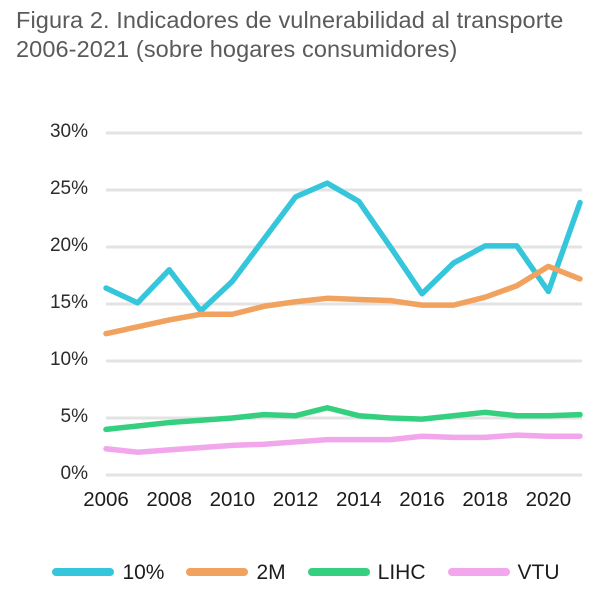  Describe the element at coordinates (74, 416) in the screenshot. I see `y-axis-tick-label: 5%` at that location.